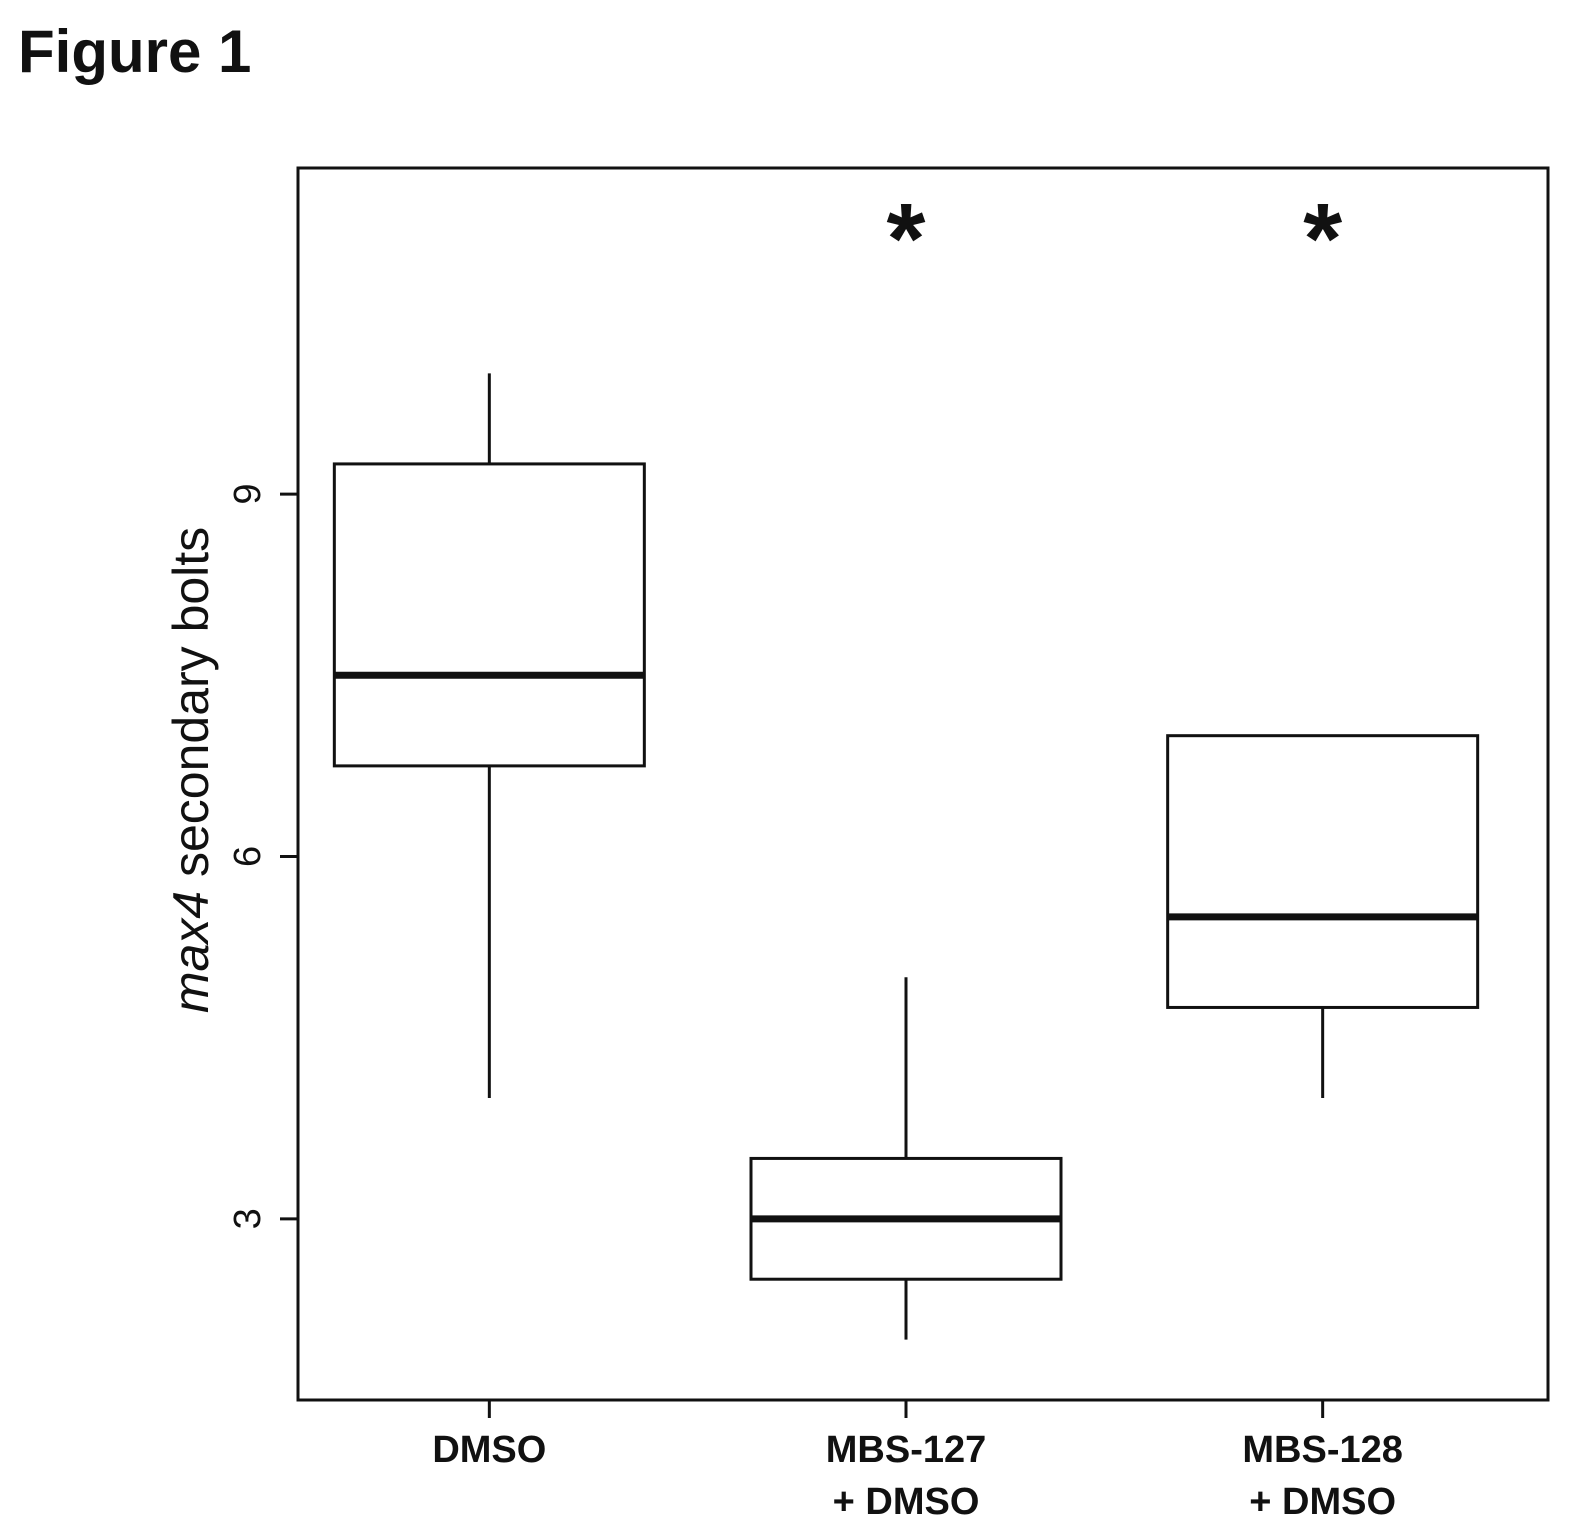  I want to click on y-axis: 3 6 9, so click(262, 856).